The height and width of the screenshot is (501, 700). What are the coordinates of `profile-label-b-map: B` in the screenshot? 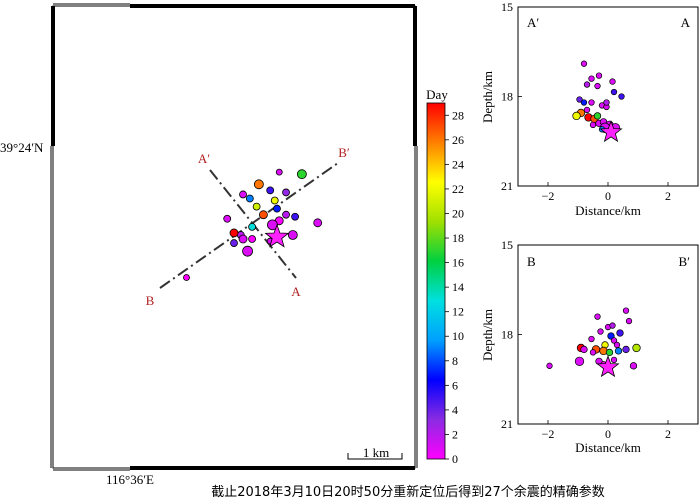 It's located at (150, 300).